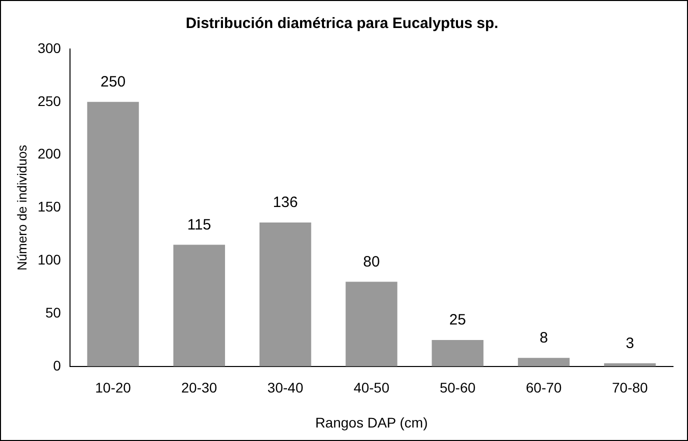 The height and width of the screenshot is (441, 688). I want to click on data-label: 25, so click(457, 320).